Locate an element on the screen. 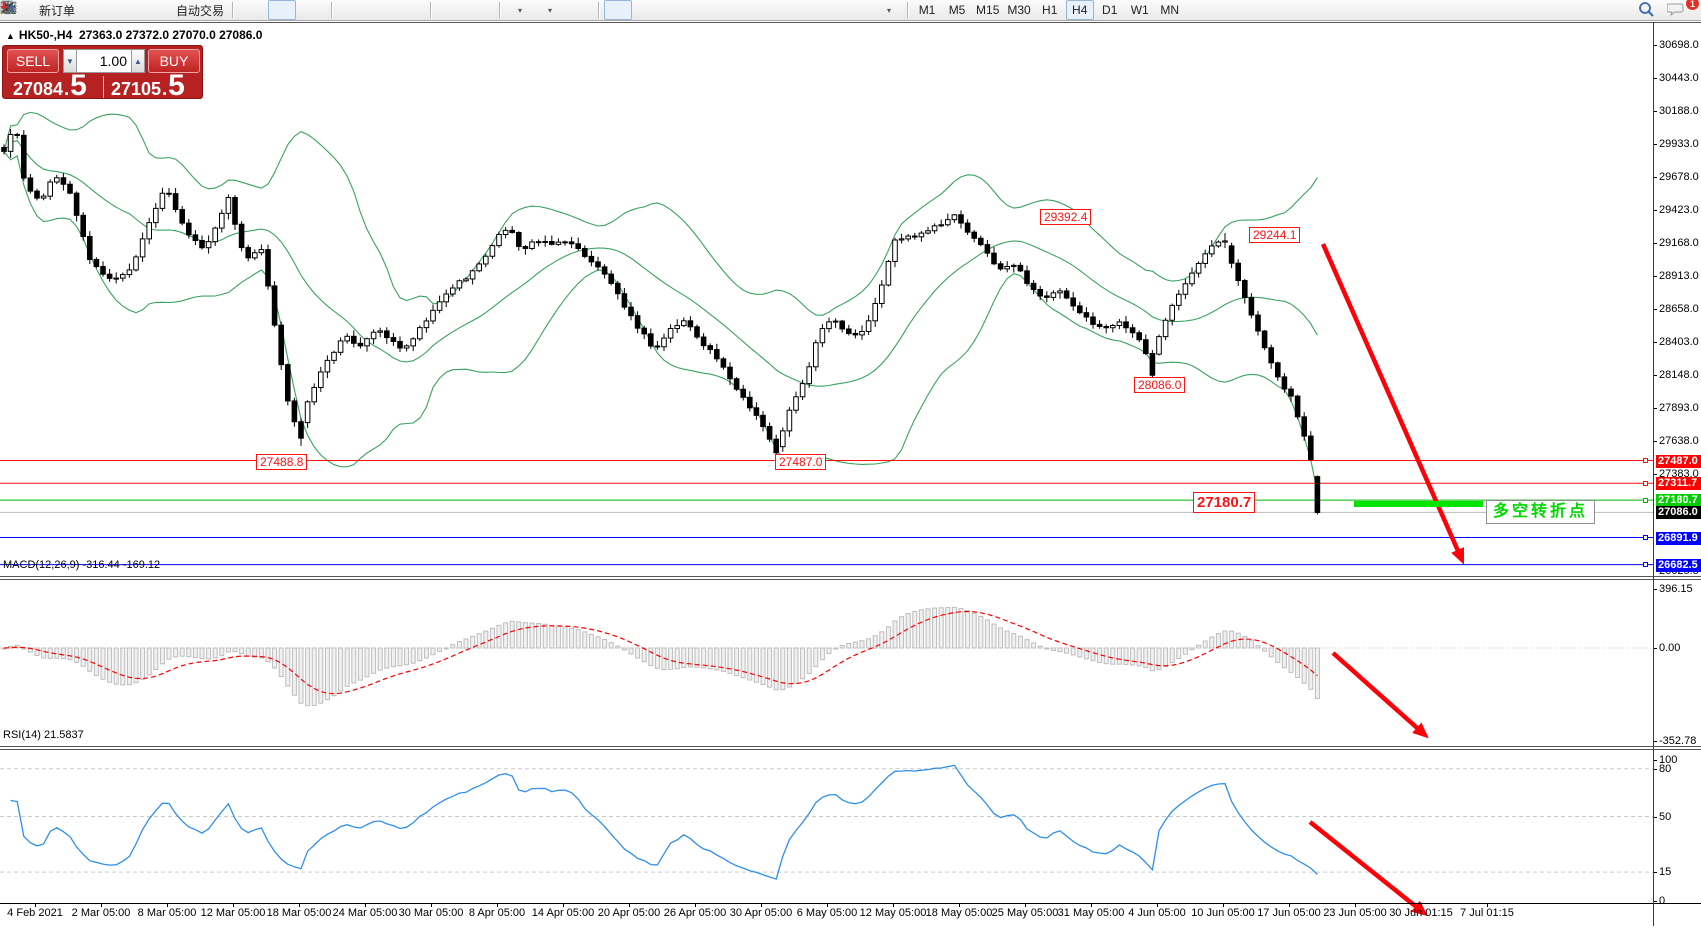 Image resolution: width=1701 pixels, height=944 pixels. time-label: 8 Apr 05:00 is located at coordinates (497, 913).